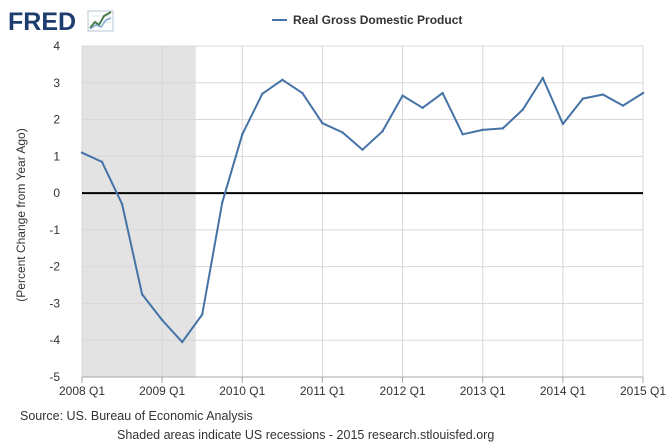 The width and height of the screenshot is (670, 445). I want to click on y-tick-label: 1, so click(56, 156).